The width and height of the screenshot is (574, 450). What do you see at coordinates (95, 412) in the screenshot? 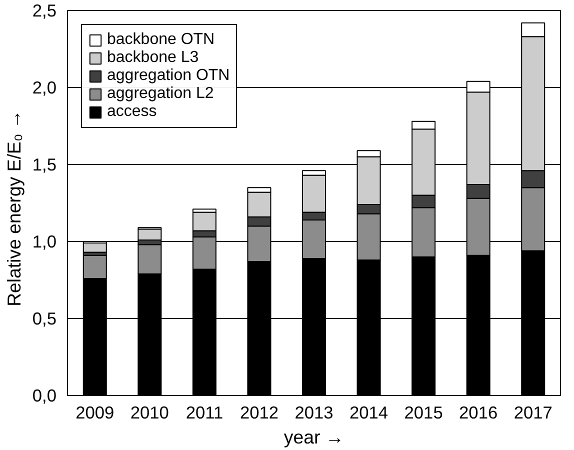
I see `x-tick-label: 2009` at bounding box center [95, 412].